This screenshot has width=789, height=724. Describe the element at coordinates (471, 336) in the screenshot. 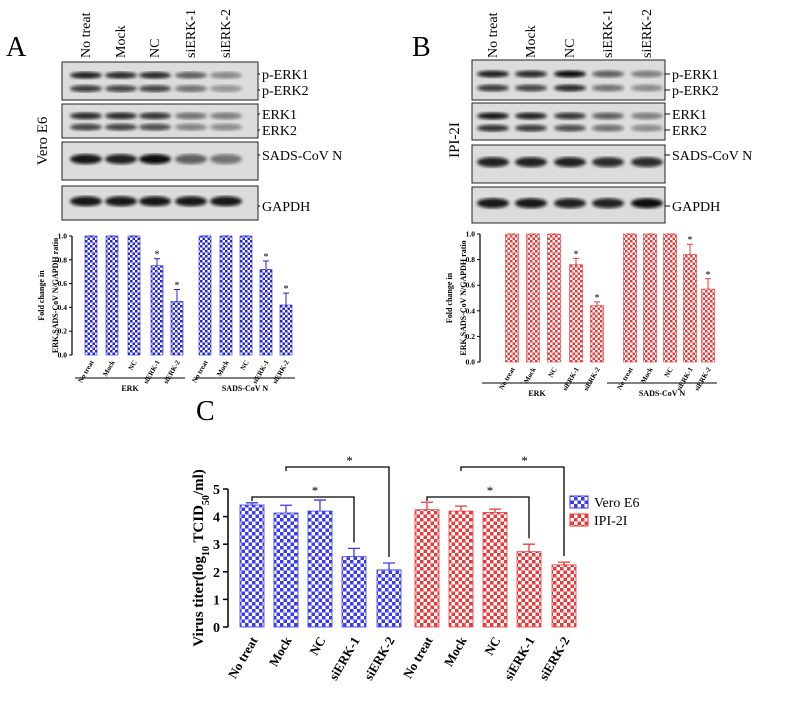

I see `y-tick-label: 0.2` at that location.